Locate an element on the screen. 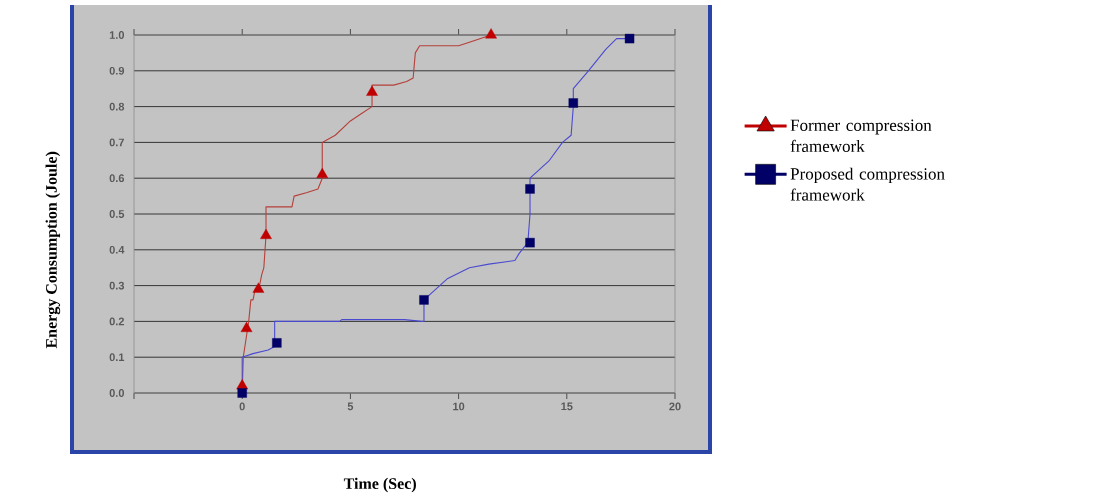 The height and width of the screenshot is (499, 1104). y-axis-title: Energy Consumption (Joule) is located at coordinates (53, 250).